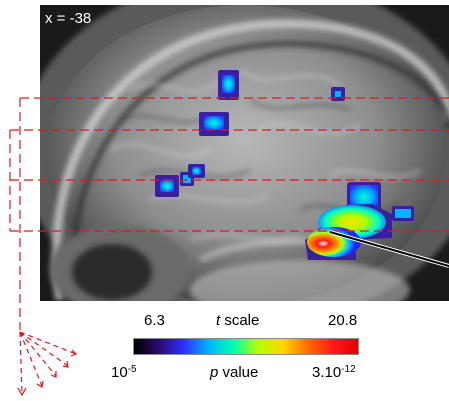  What do you see at coordinates (348, 369) in the screenshot?
I see `p-value-max-exp: -12` at bounding box center [348, 369].